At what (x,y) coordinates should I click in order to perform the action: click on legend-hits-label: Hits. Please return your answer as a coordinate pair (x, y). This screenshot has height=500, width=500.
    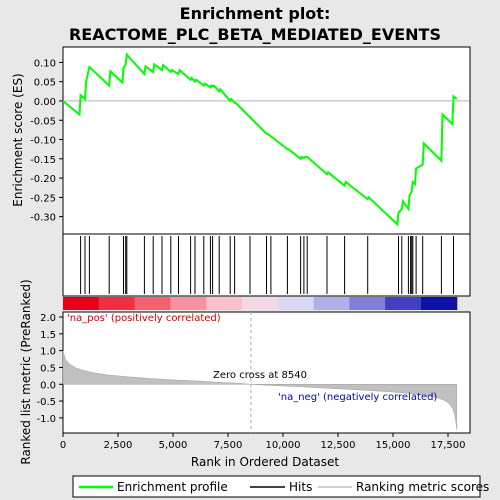
    Looking at the image, I should click on (300, 487).